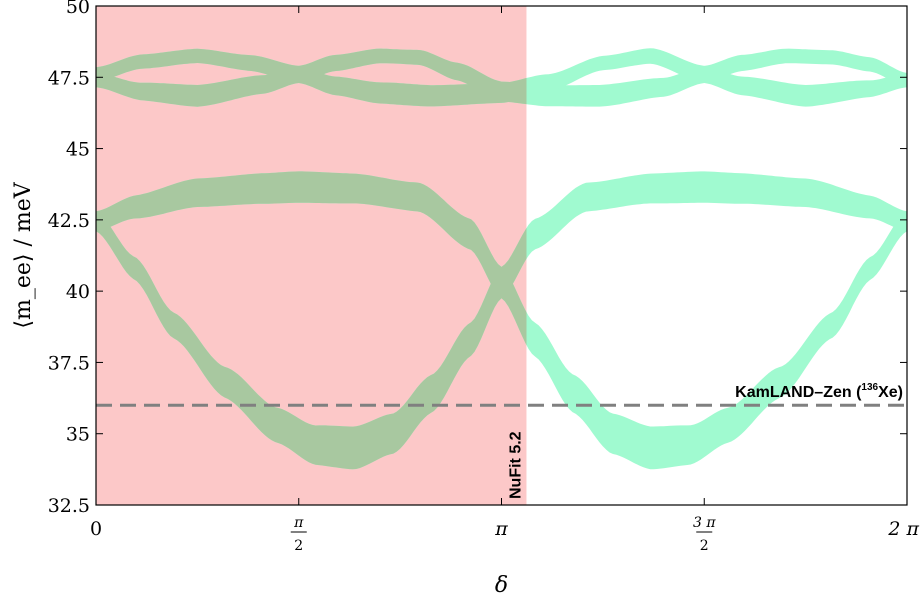 Image resolution: width=923 pixels, height=603 pixels. I want to click on y-tick-label-4: 42.5, so click(69, 221).